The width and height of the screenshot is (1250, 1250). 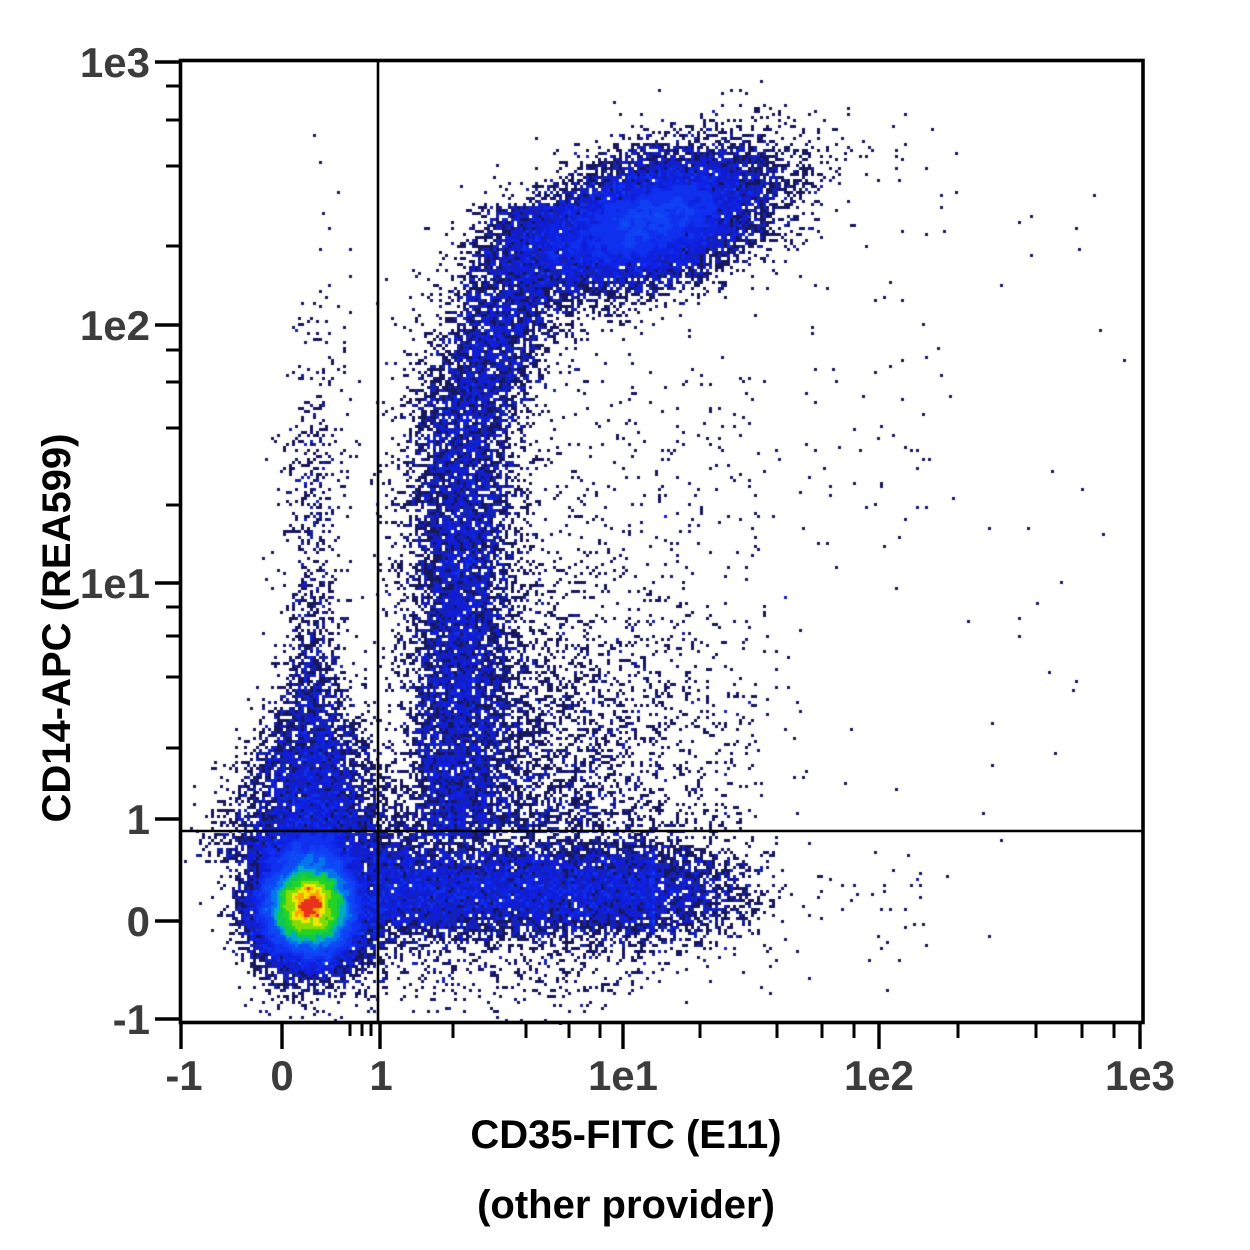 What do you see at coordinates (625, 1135) in the screenshot?
I see `svg-text: CD35-FITC (E11)` at bounding box center [625, 1135].